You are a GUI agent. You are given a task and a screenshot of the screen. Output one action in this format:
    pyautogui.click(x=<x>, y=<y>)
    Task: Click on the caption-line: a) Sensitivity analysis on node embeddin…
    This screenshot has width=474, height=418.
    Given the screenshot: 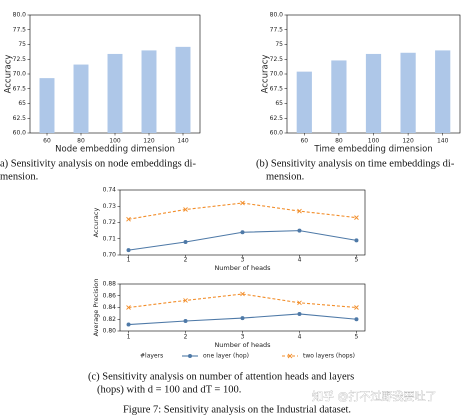 What is the action you would take?
    pyautogui.click(x=98, y=163)
    